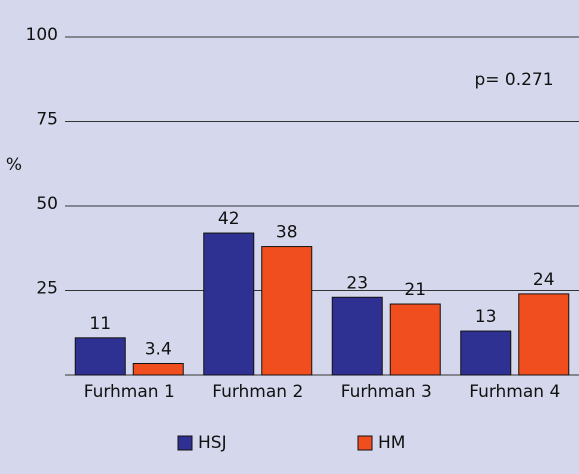 Image resolution: width=579 pixels, height=474 pixels. Describe the element at coordinates (158, 350) in the screenshot. I see `data-label: 3.4` at that location.